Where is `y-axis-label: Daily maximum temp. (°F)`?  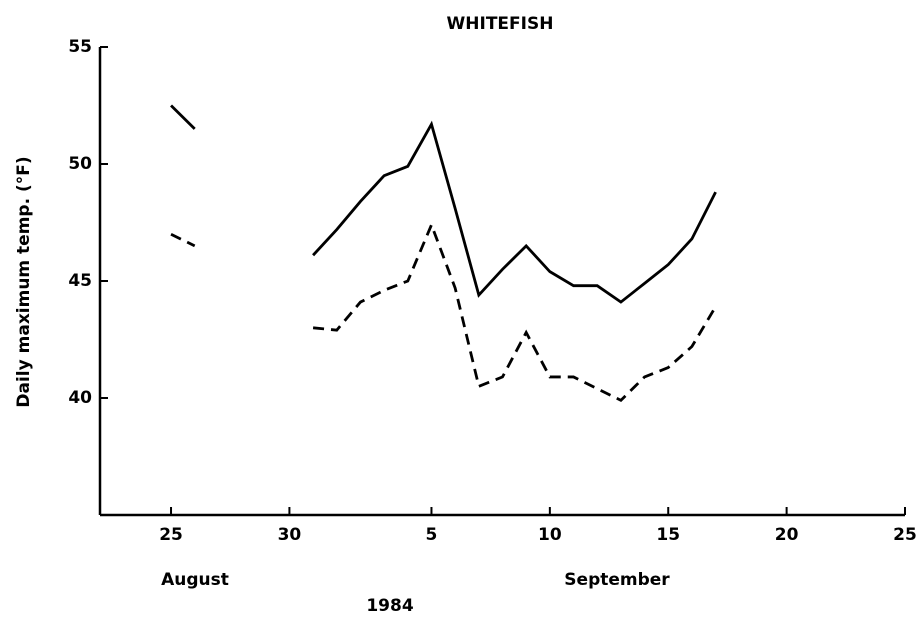
y-axis-label: Daily maximum temp. (°F) is located at coordinates (24, 281).